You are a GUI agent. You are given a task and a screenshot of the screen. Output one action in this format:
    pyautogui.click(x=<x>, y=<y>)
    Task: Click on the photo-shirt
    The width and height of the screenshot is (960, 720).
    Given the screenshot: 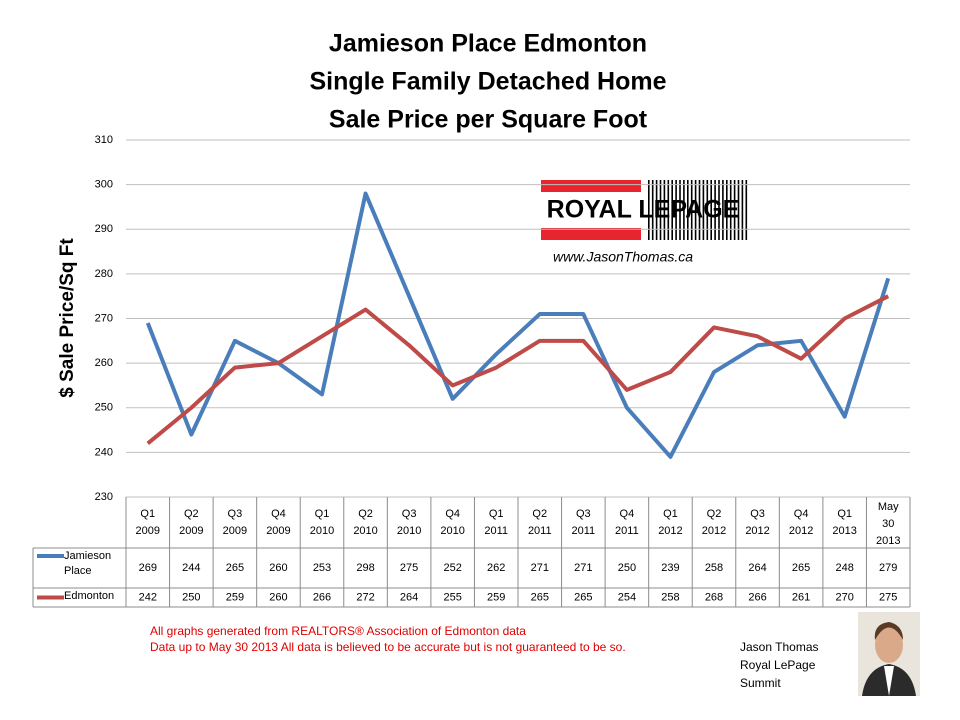 What is the action you would take?
    pyautogui.click(x=889, y=681)
    